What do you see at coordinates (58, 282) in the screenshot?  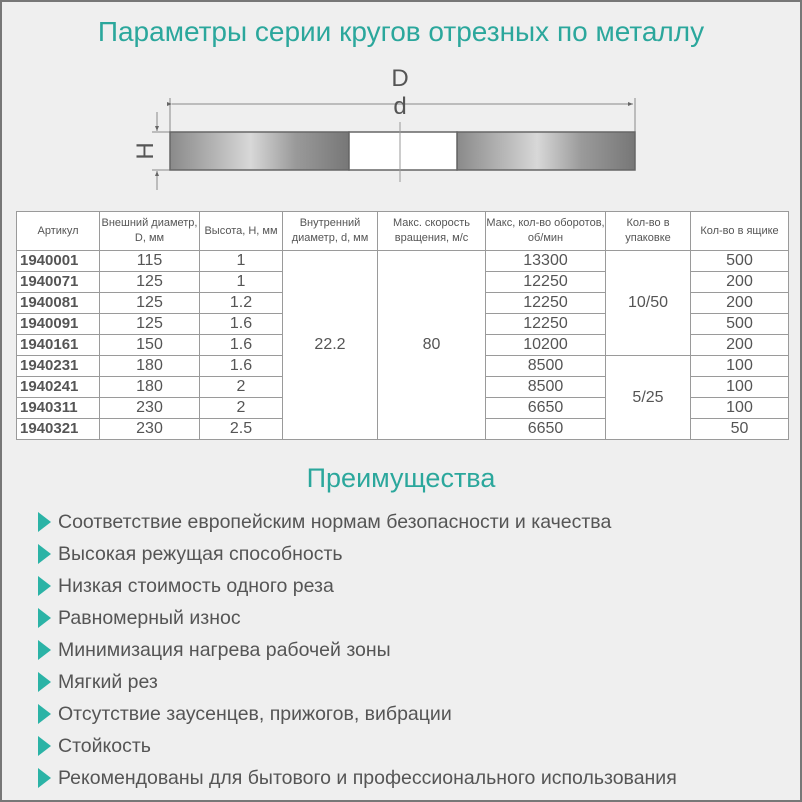 I see `article-cell: 1940071` at bounding box center [58, 282].